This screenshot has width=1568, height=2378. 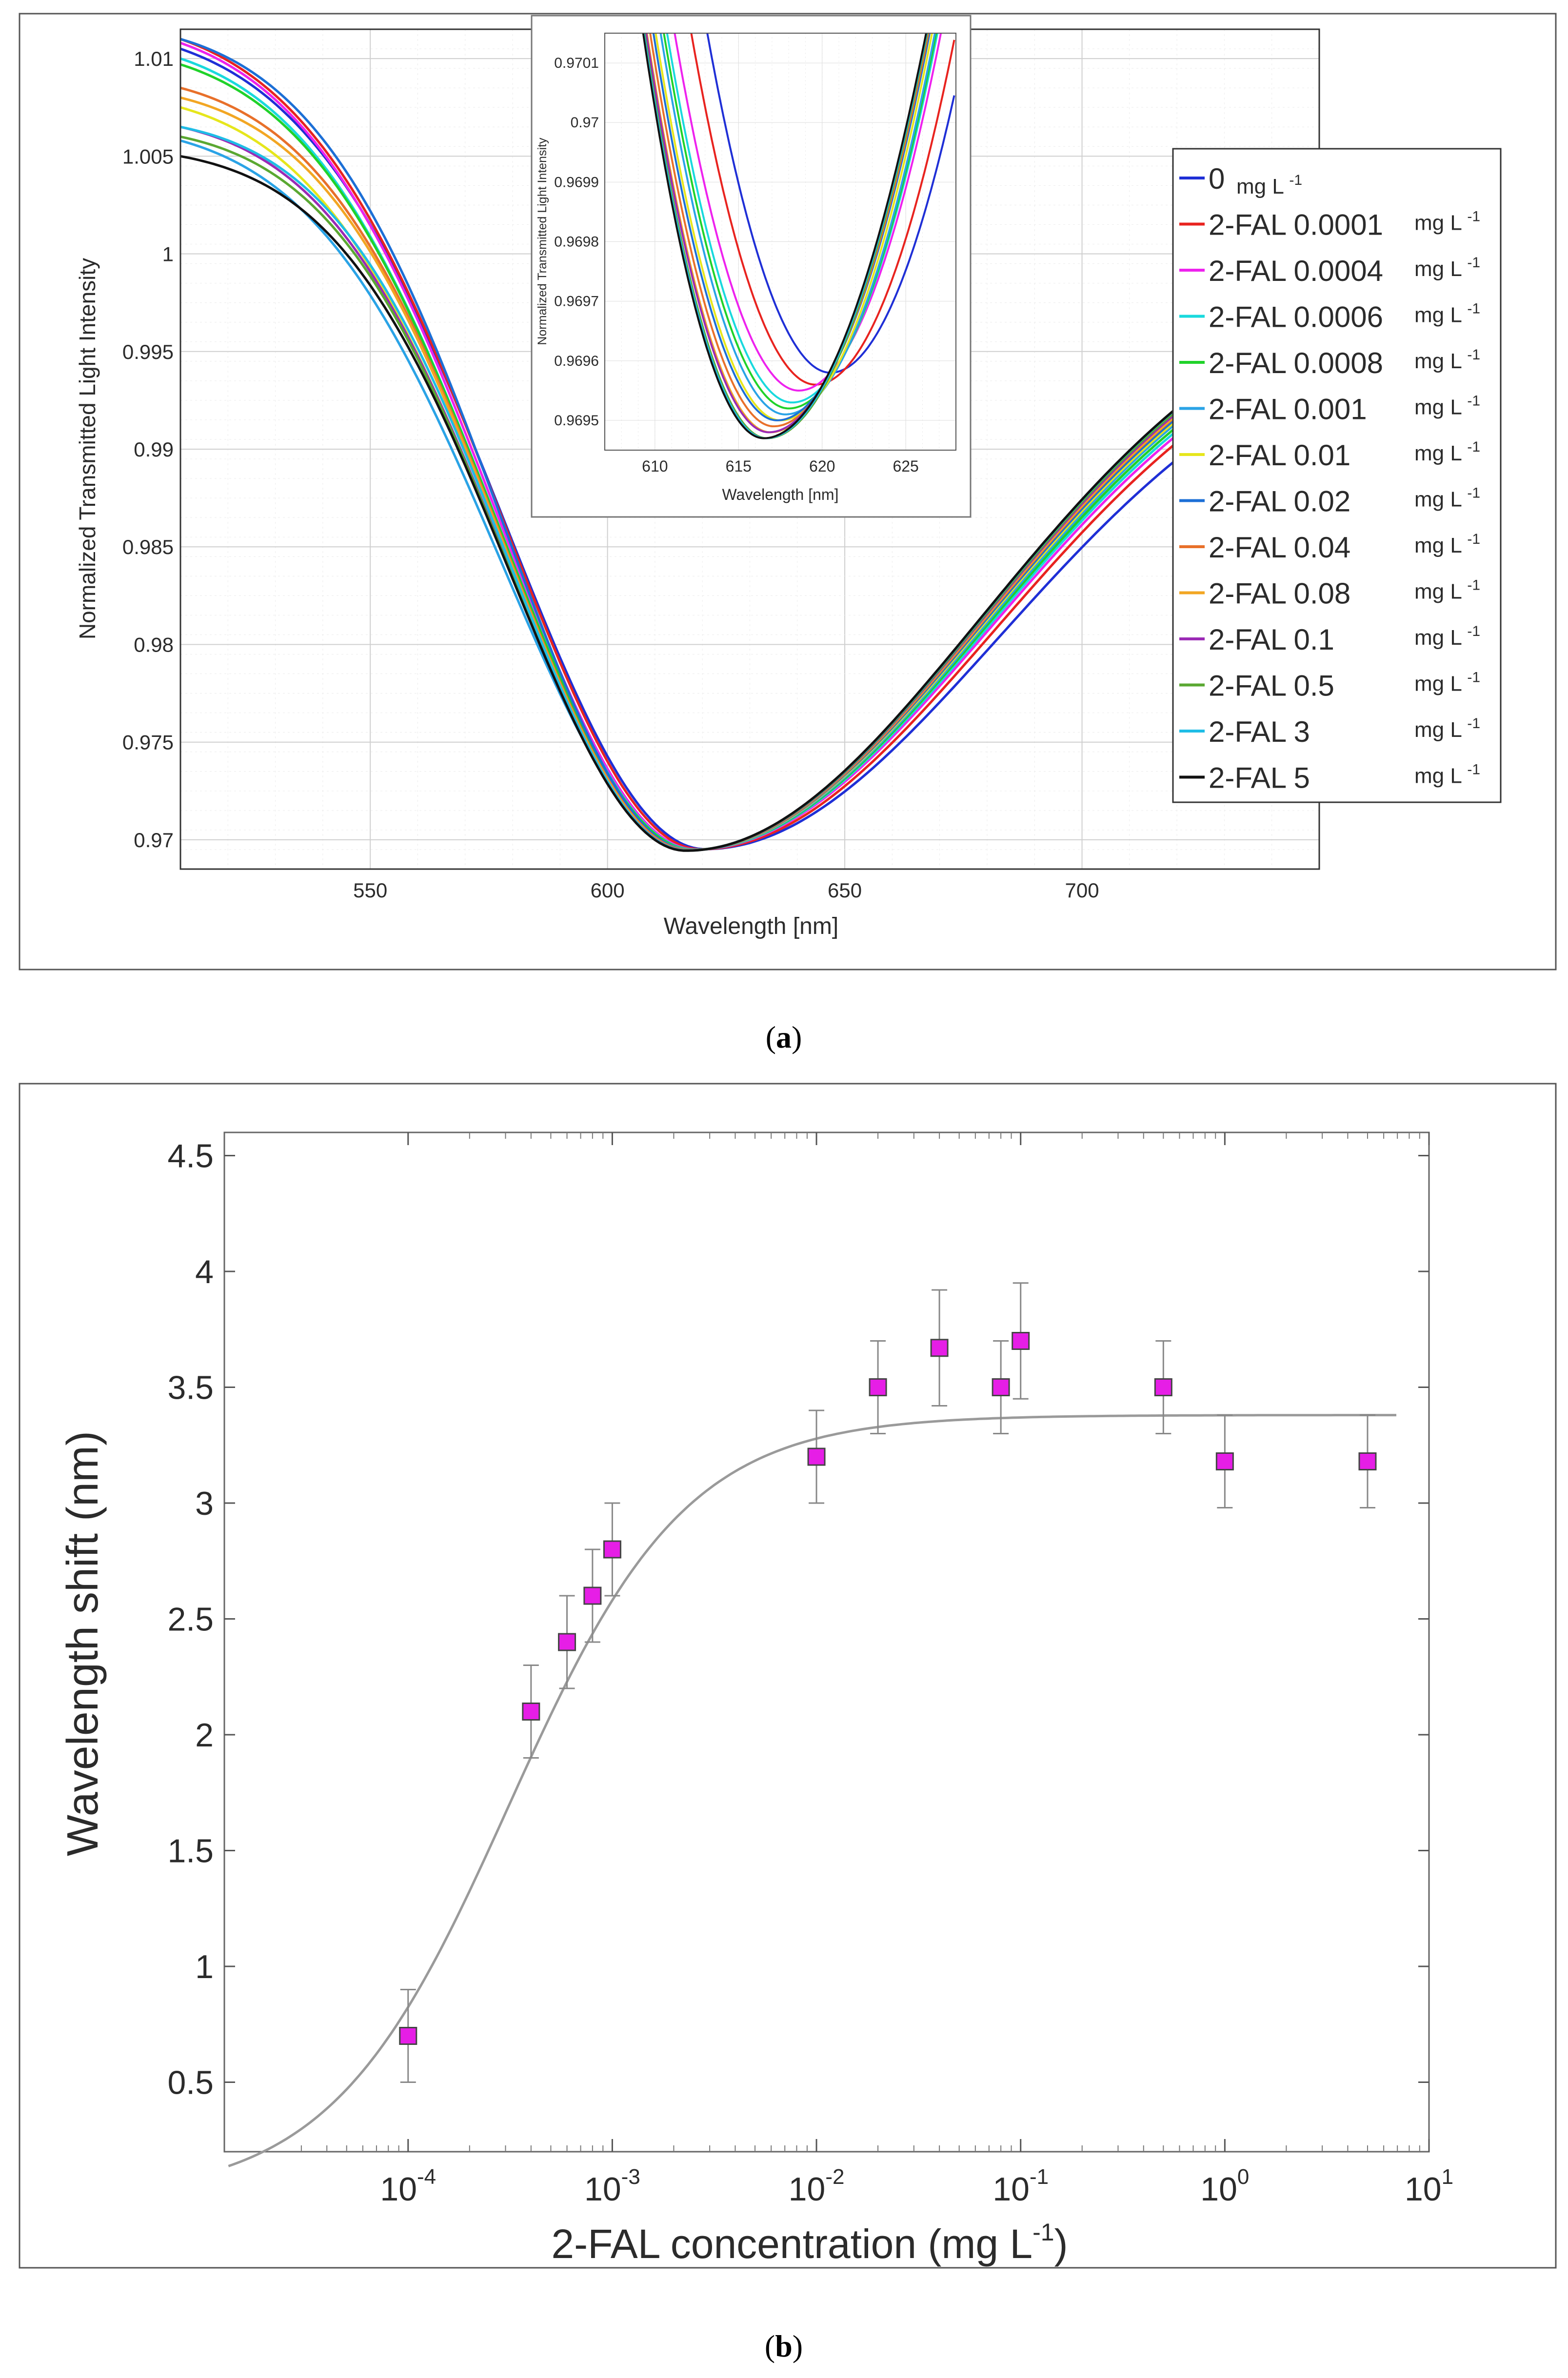 I want to click on y-tick-label: 1.01, so click(x=154, y=58).